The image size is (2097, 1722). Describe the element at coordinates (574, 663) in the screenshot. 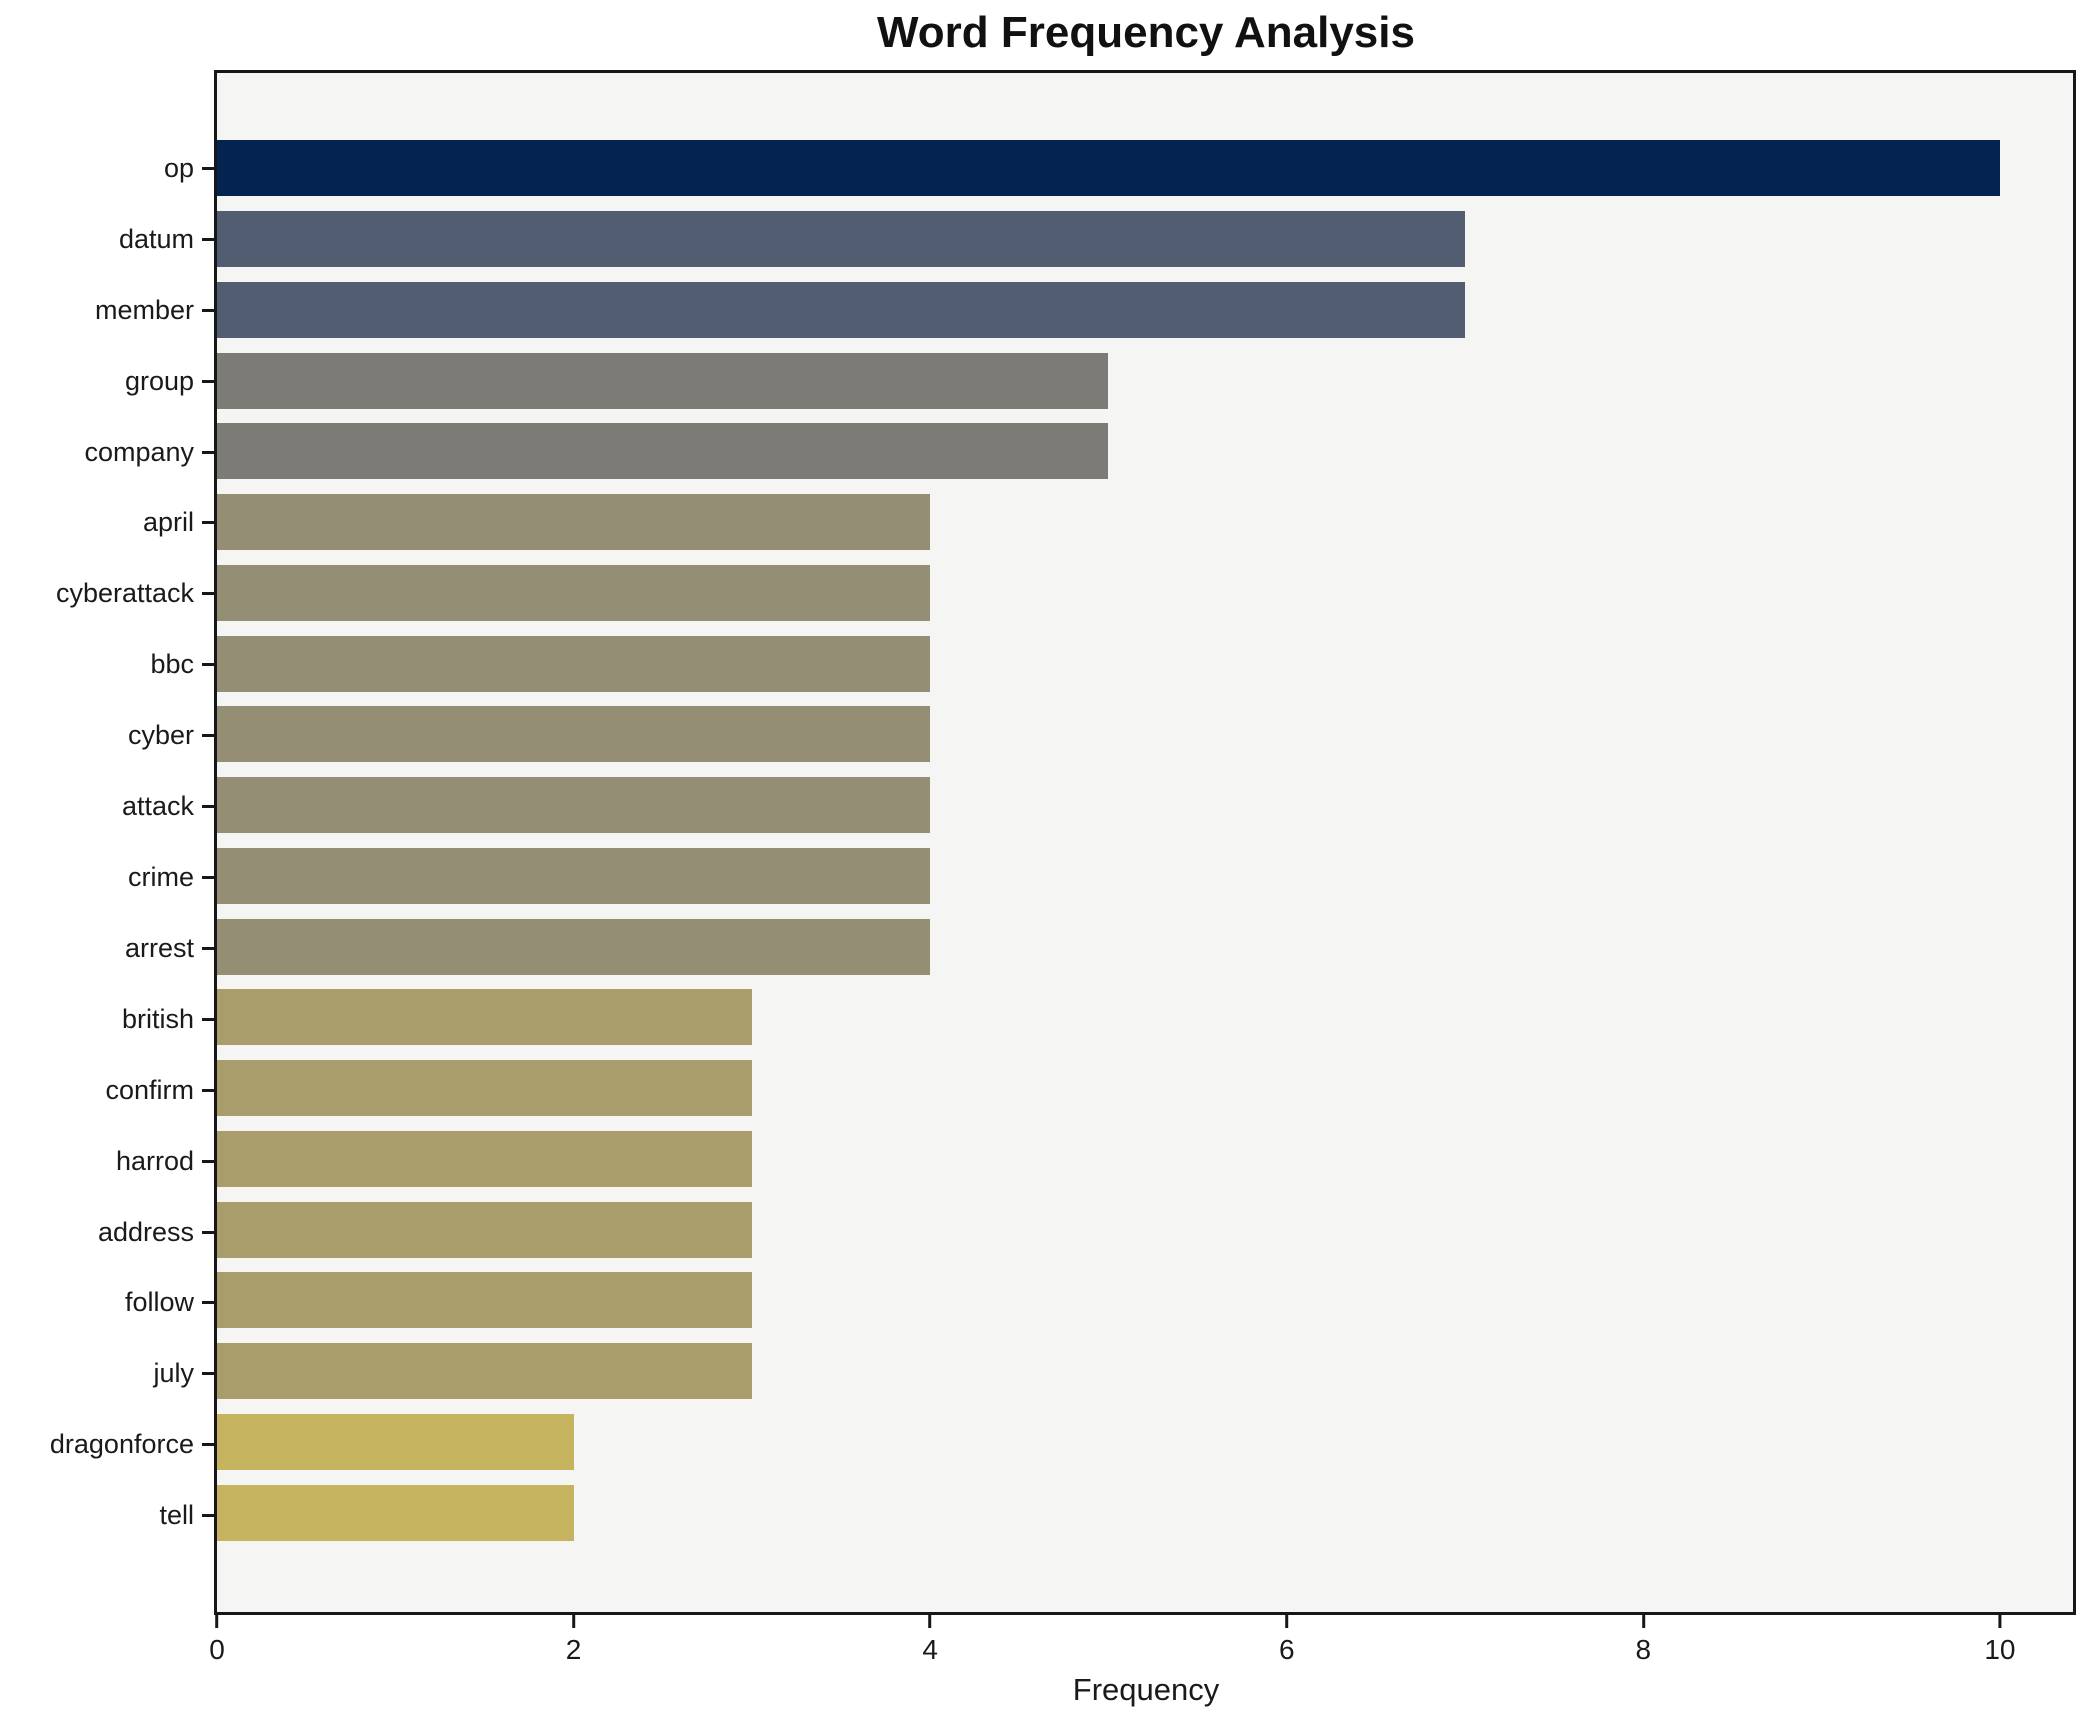

I see `bar-bbc` at that location.